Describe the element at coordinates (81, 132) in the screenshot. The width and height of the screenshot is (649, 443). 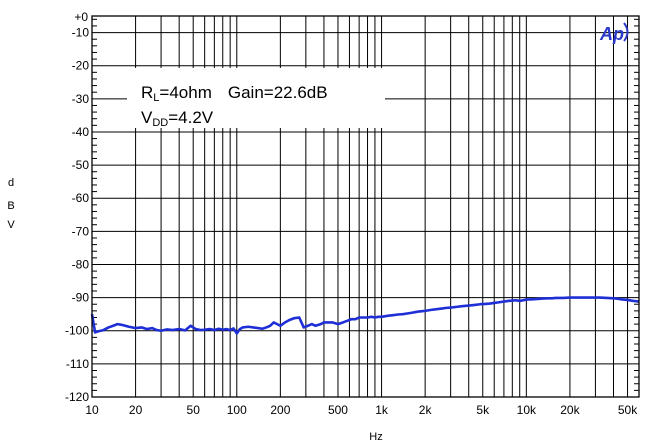
I see `y-tick-label: -40` at that location.